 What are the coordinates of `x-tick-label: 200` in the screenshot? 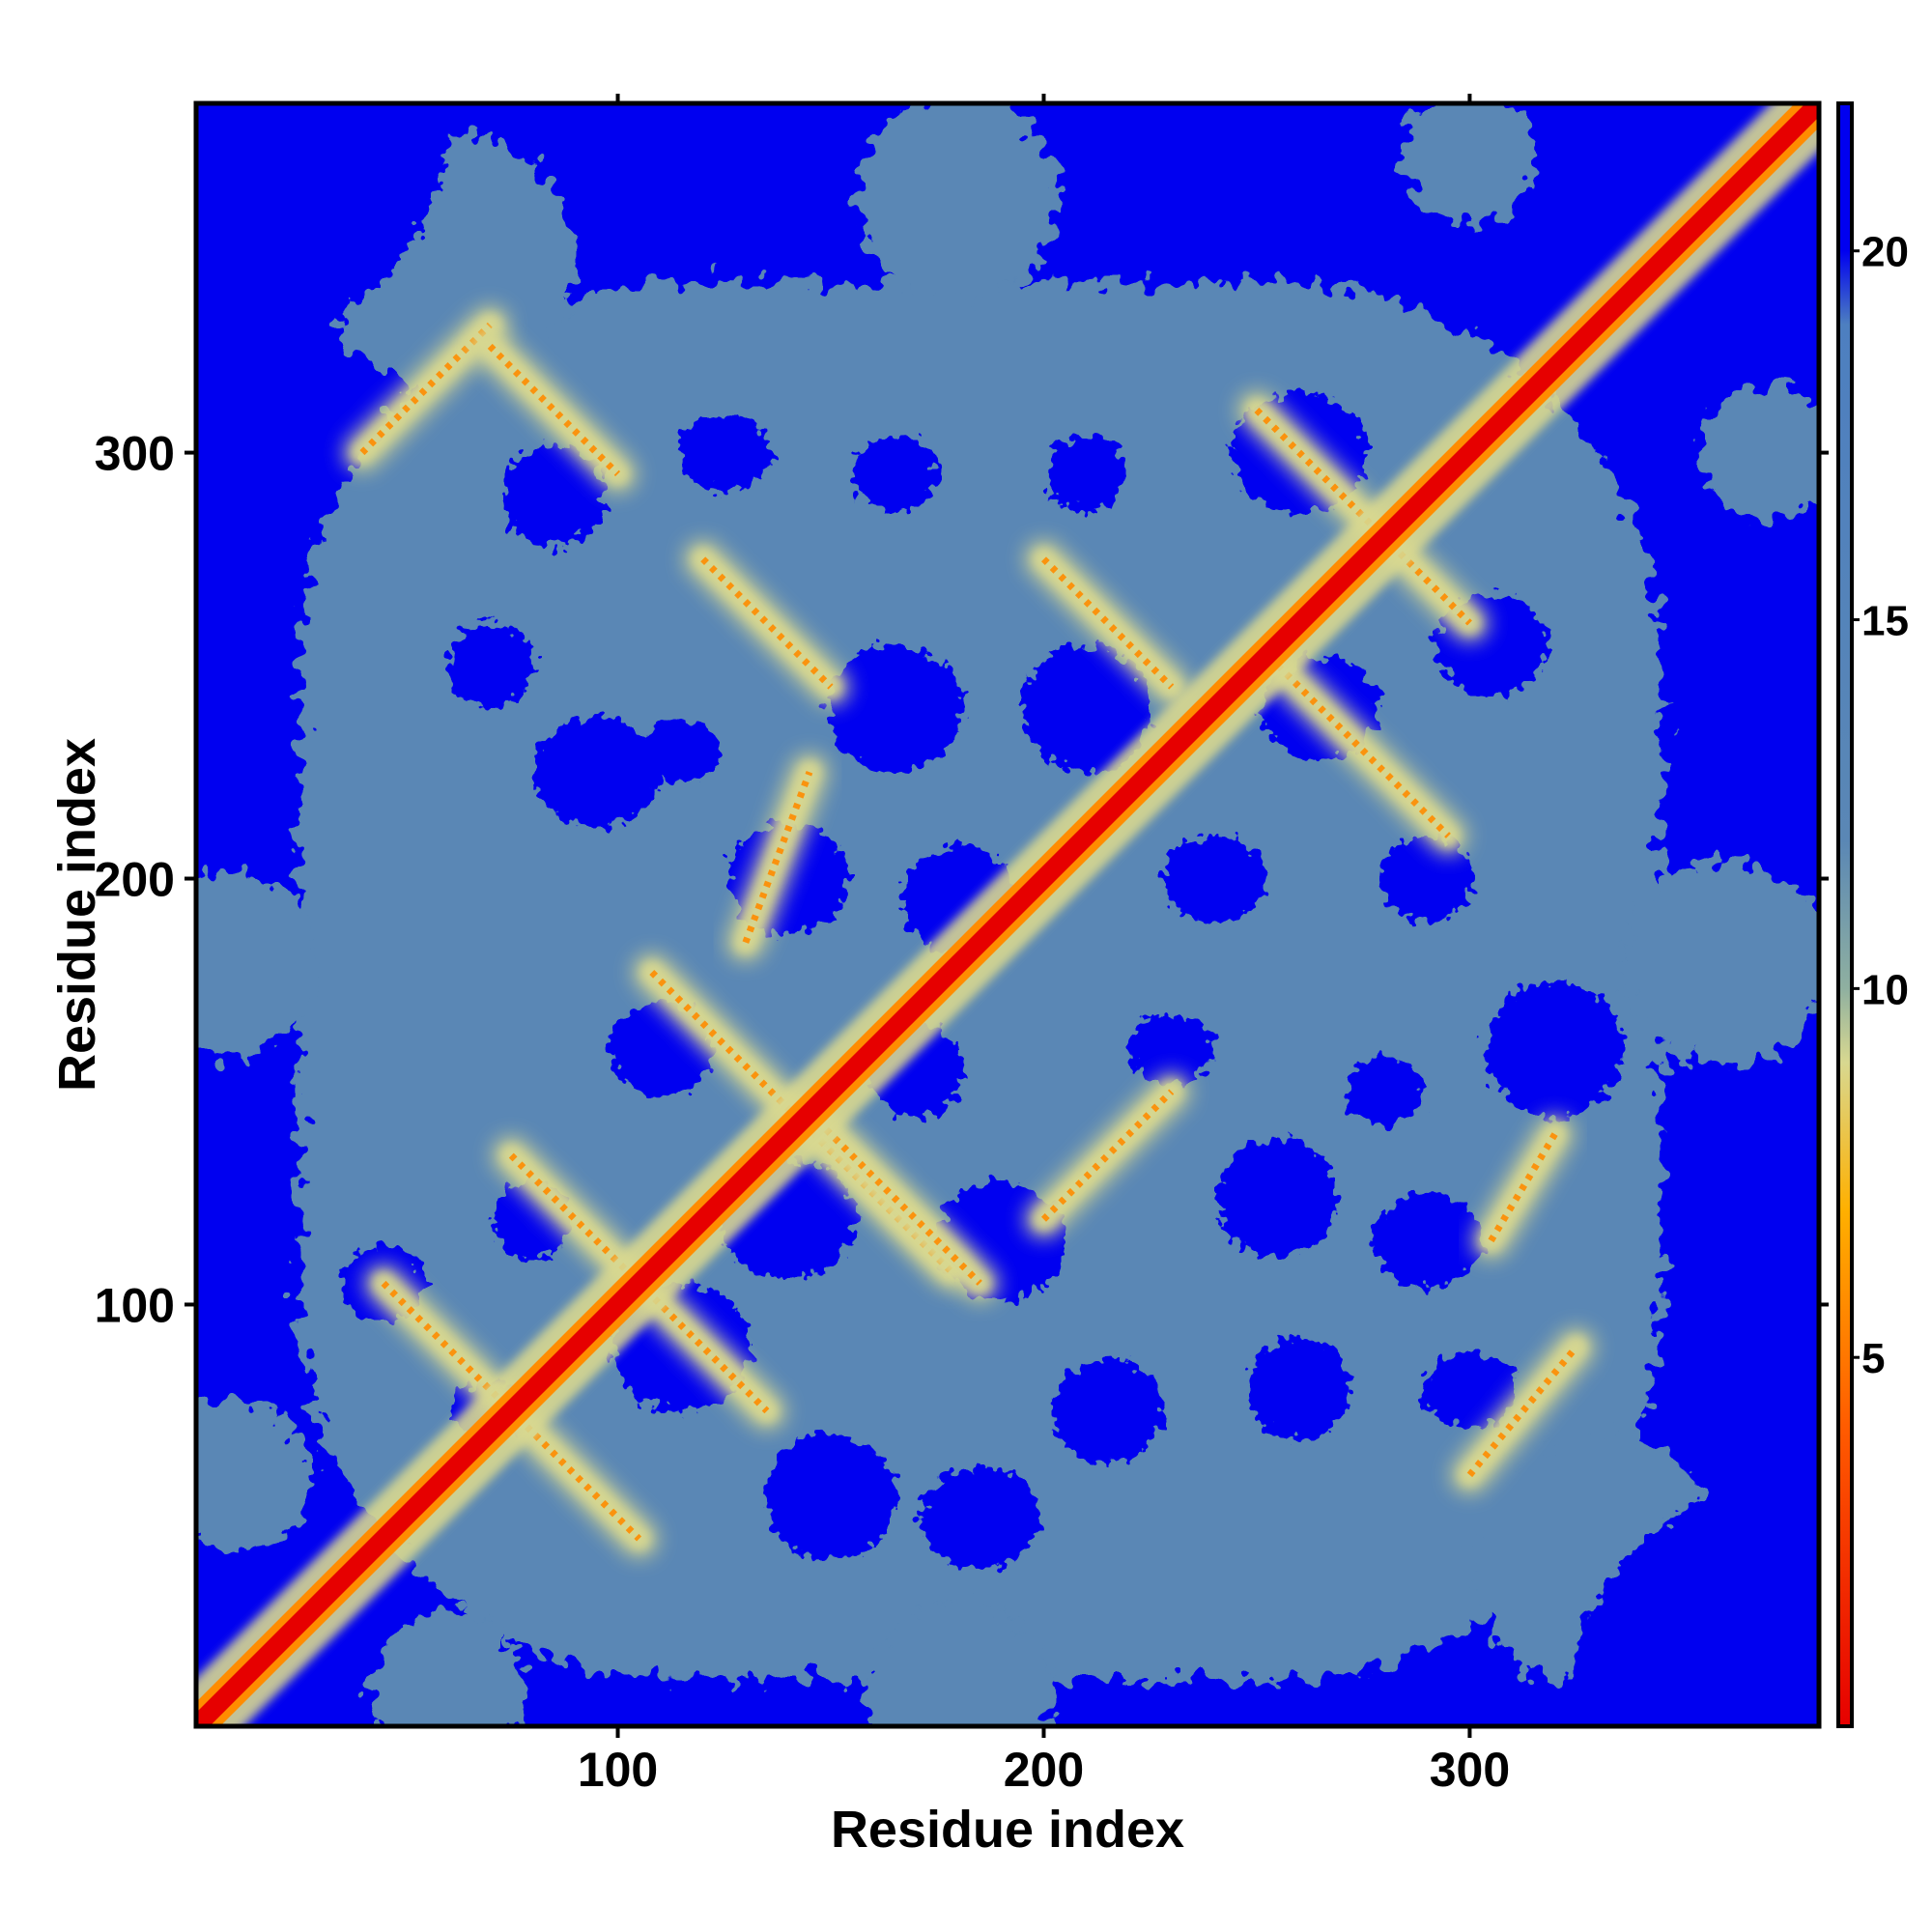 It's located at (1044, 1770).